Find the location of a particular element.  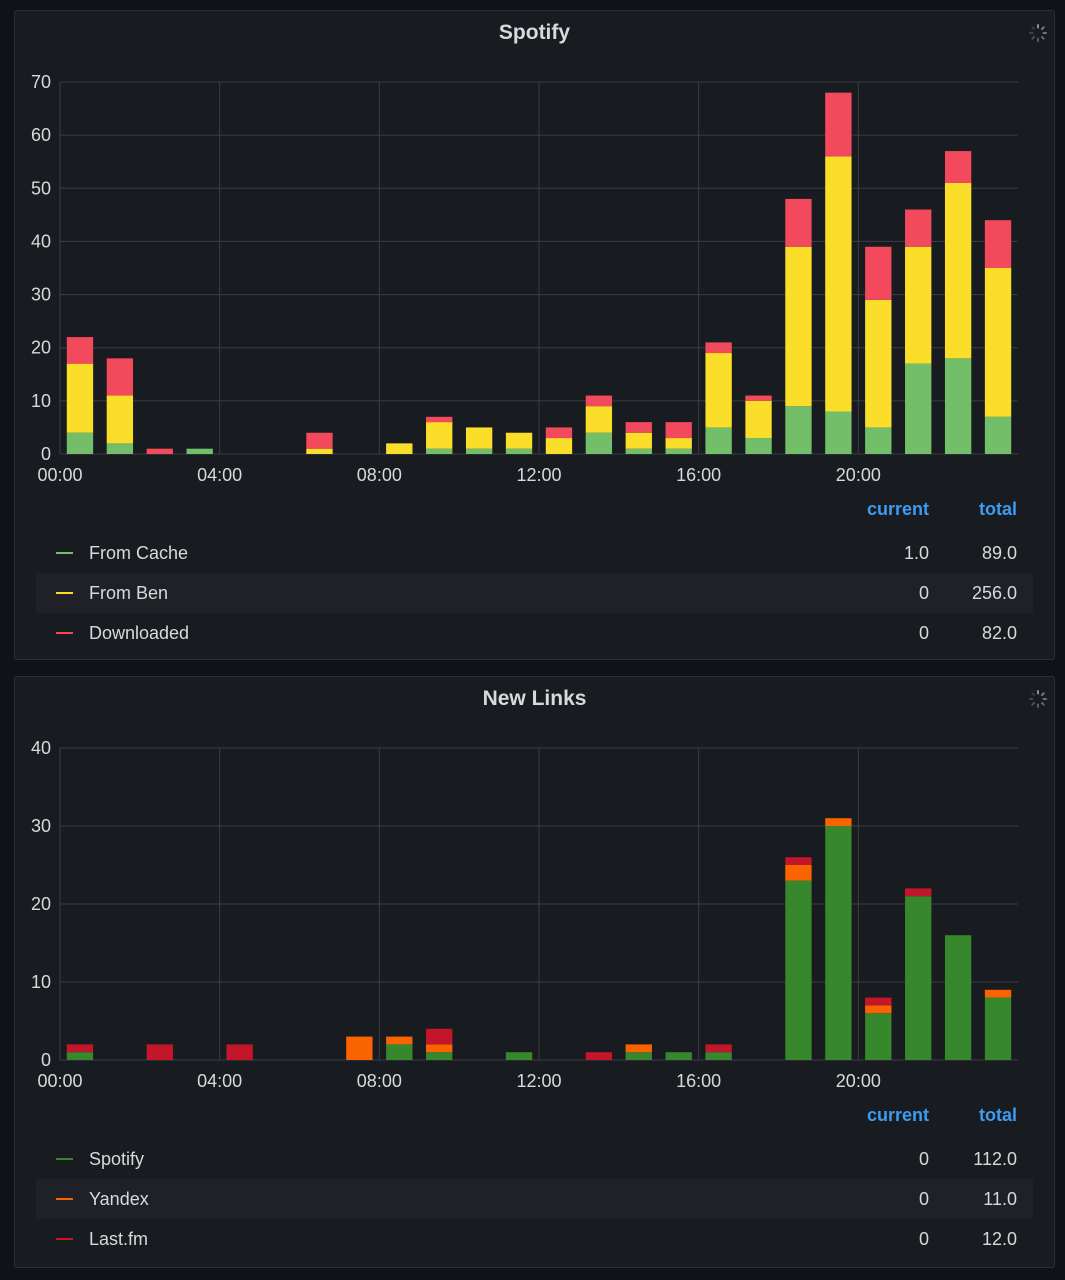

legend-label: Downloaded is located at coordinates (139, 633).